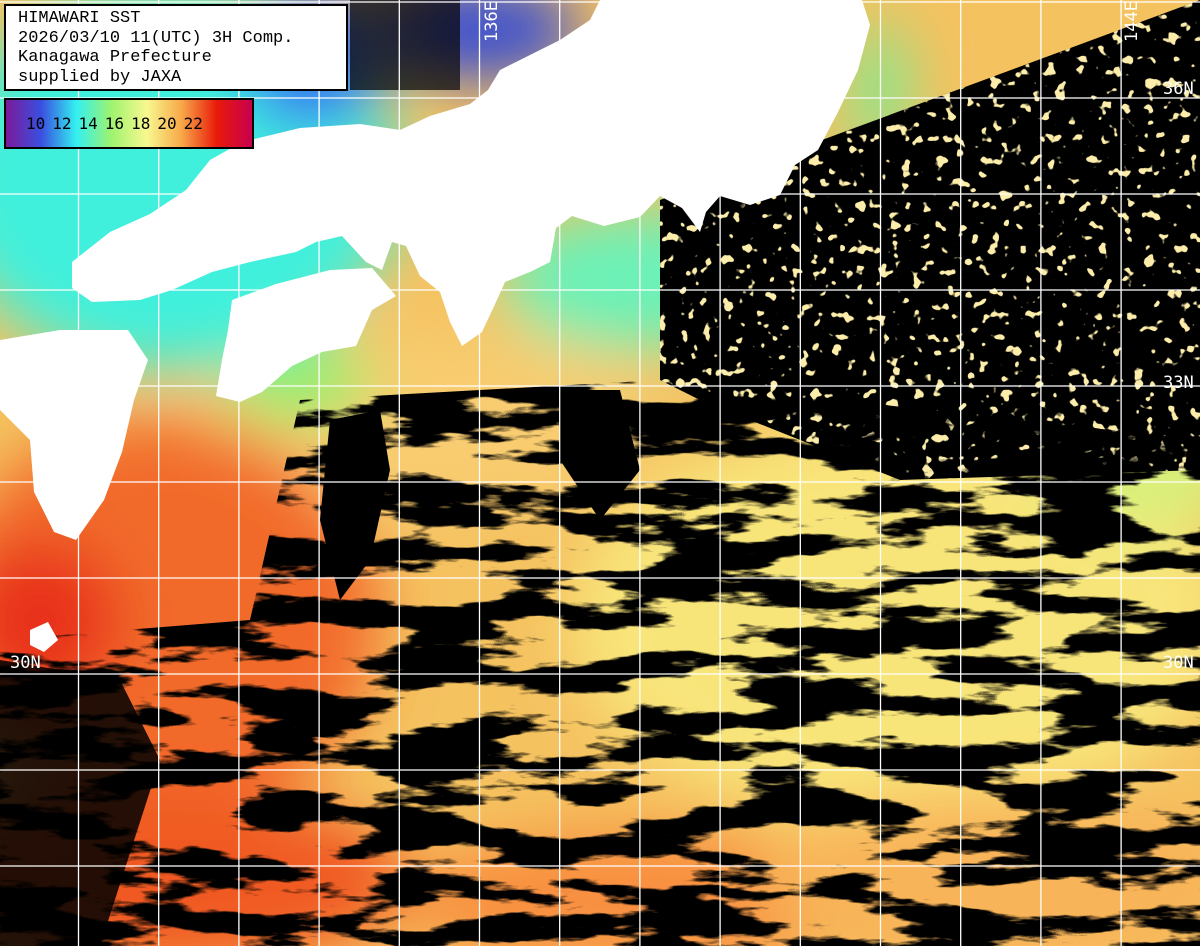  Describe the element at coordinates (141, 123) in the screenshot. I see `legend-tick: 18` at that location.